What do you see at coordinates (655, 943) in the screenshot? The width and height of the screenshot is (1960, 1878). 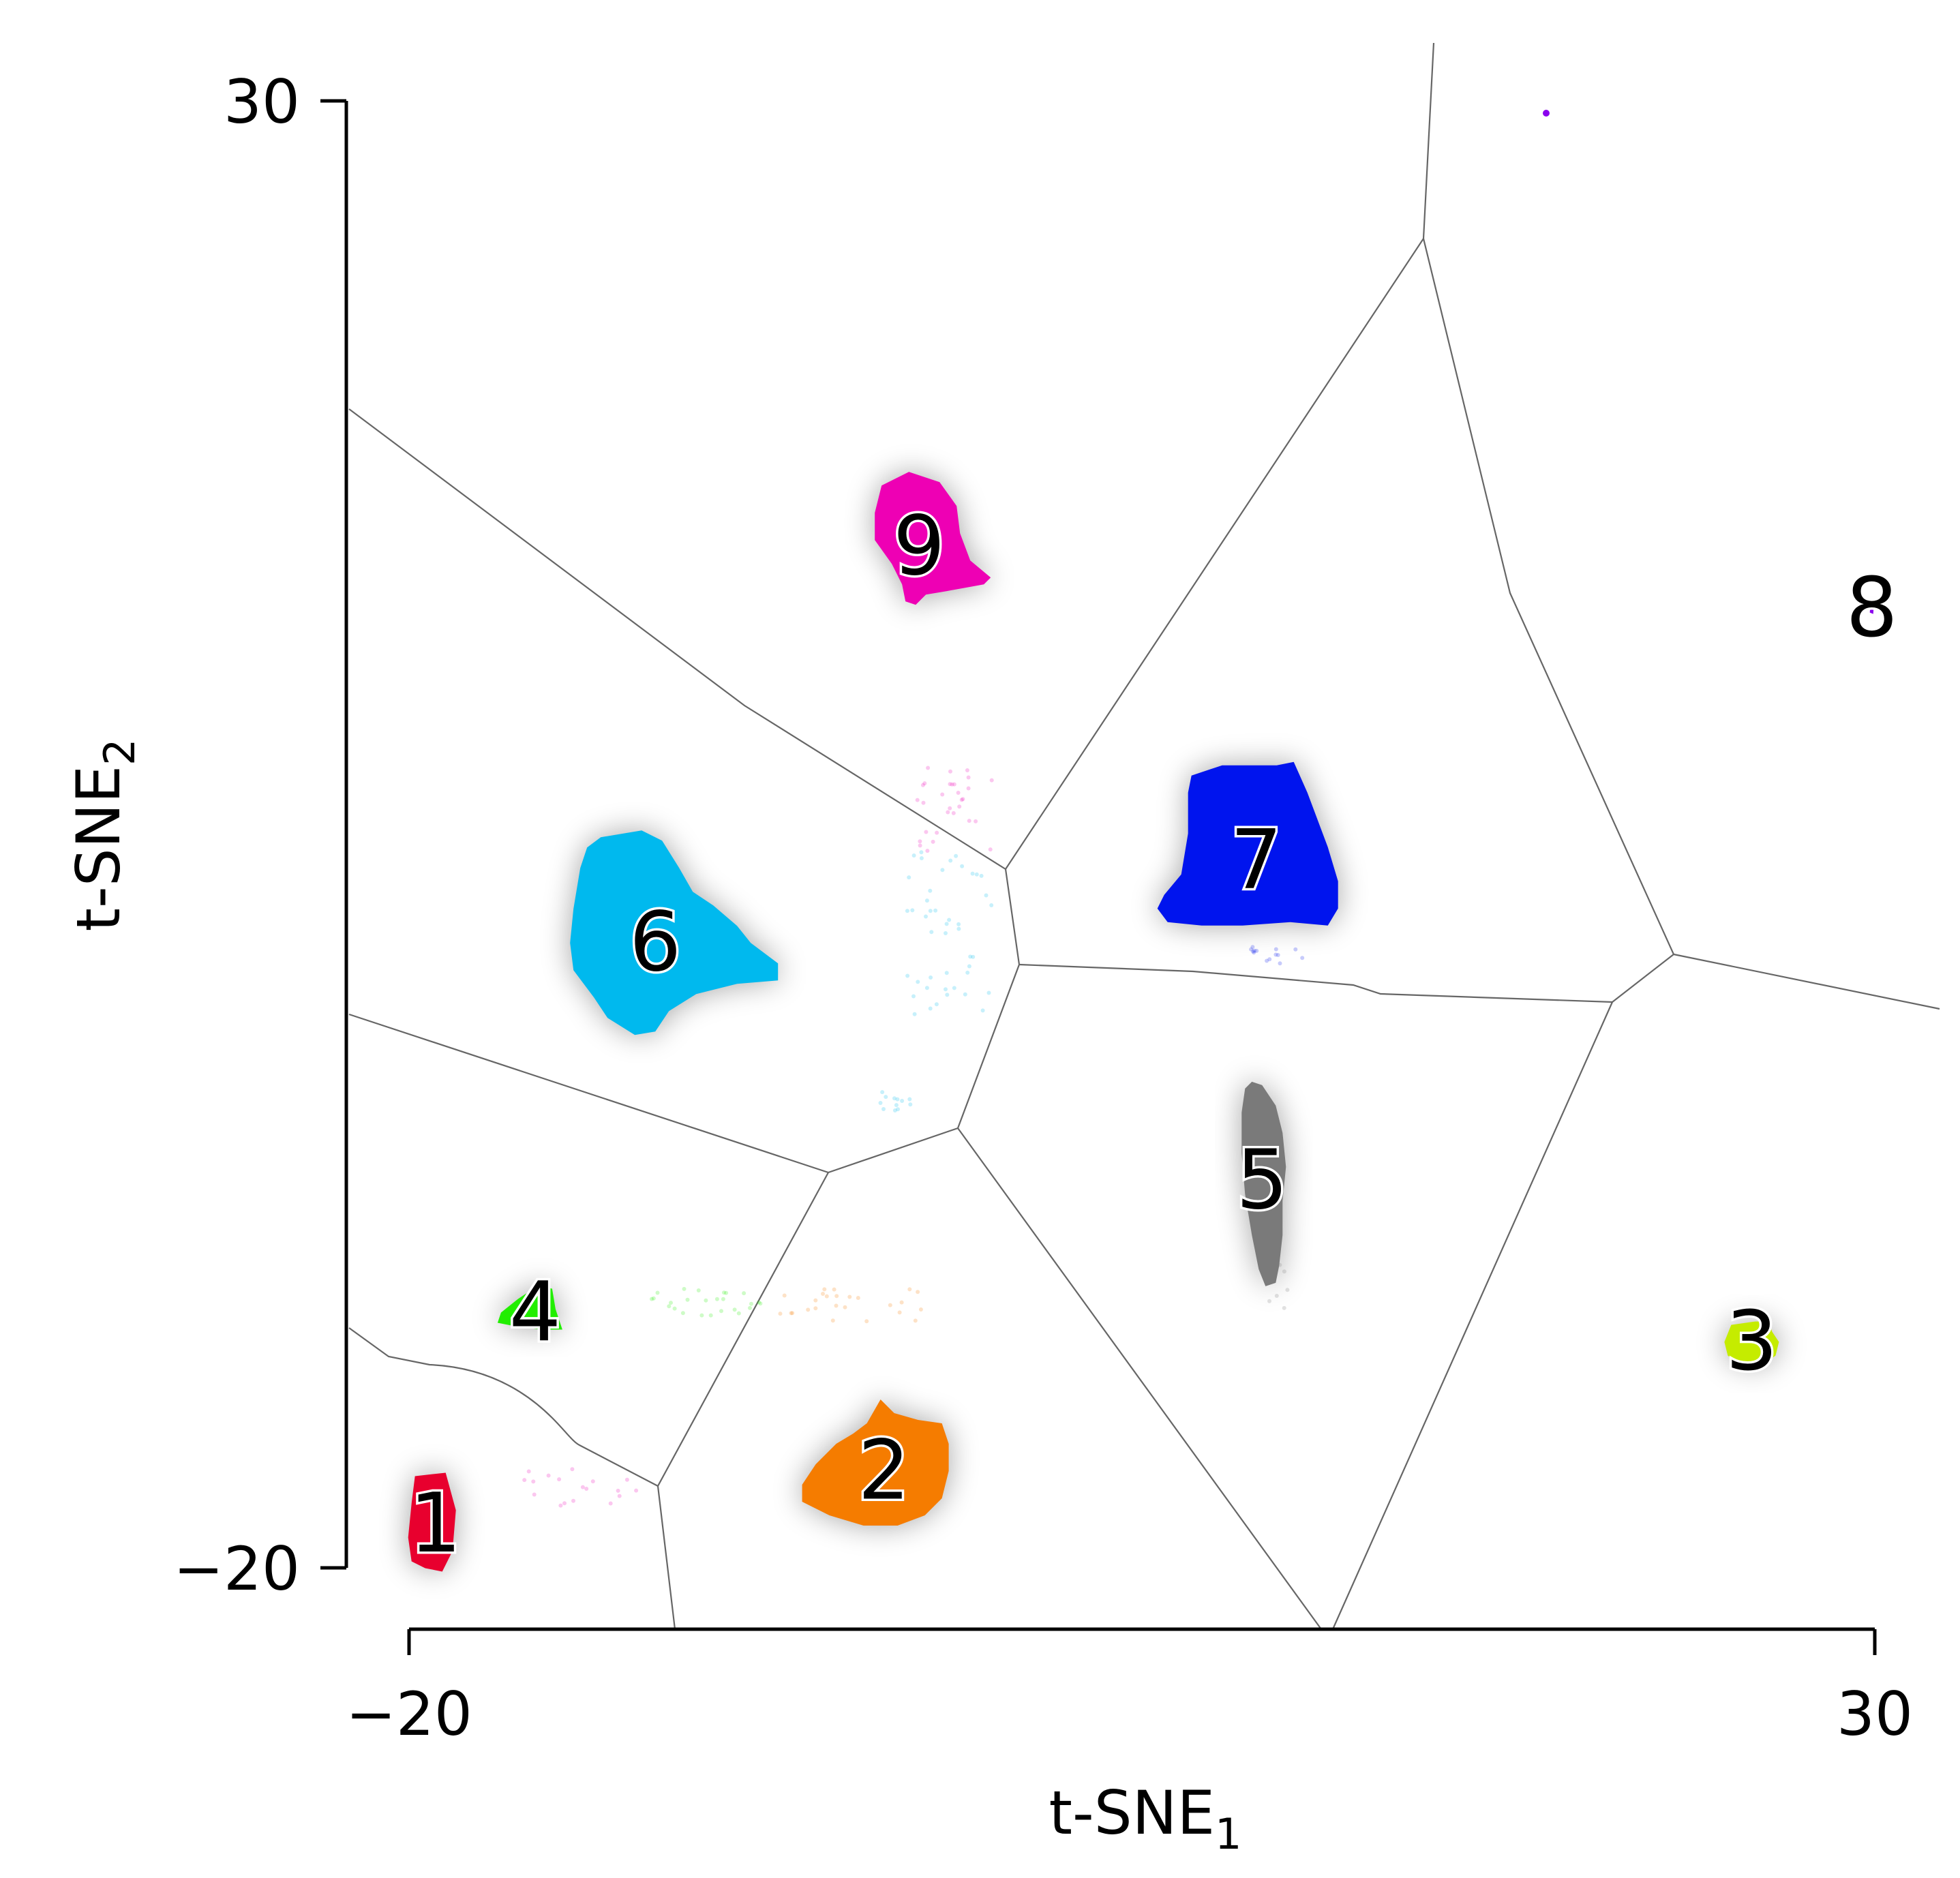 I see `cluster-label-6: 6` at bounding box center [655, 943].